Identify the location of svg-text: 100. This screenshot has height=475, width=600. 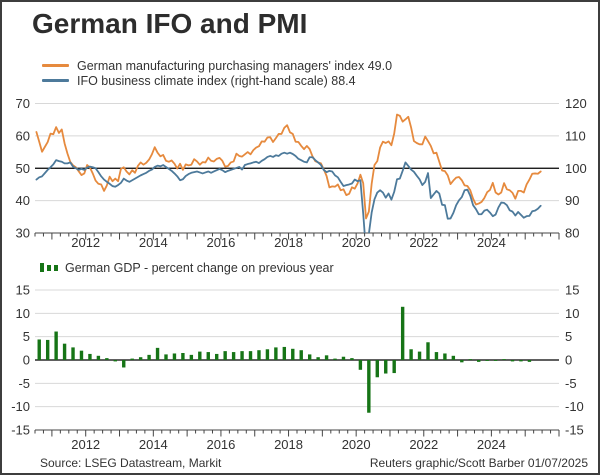
(576, 168).